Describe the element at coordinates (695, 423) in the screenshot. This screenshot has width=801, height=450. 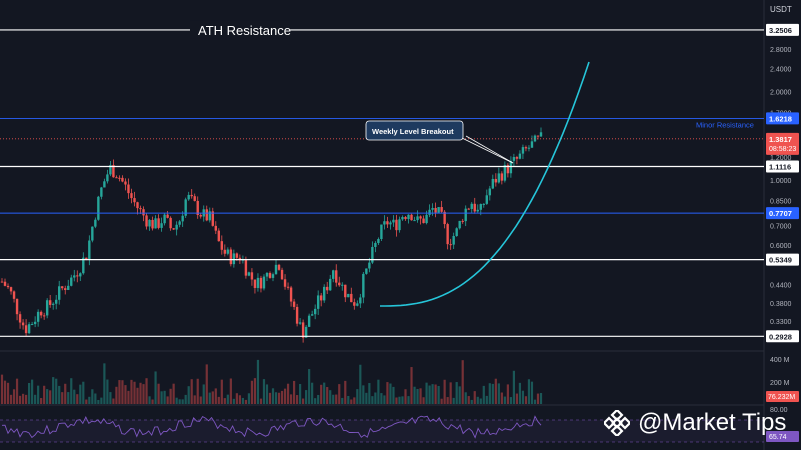
I see `watermark: @Market Tips` at that location.